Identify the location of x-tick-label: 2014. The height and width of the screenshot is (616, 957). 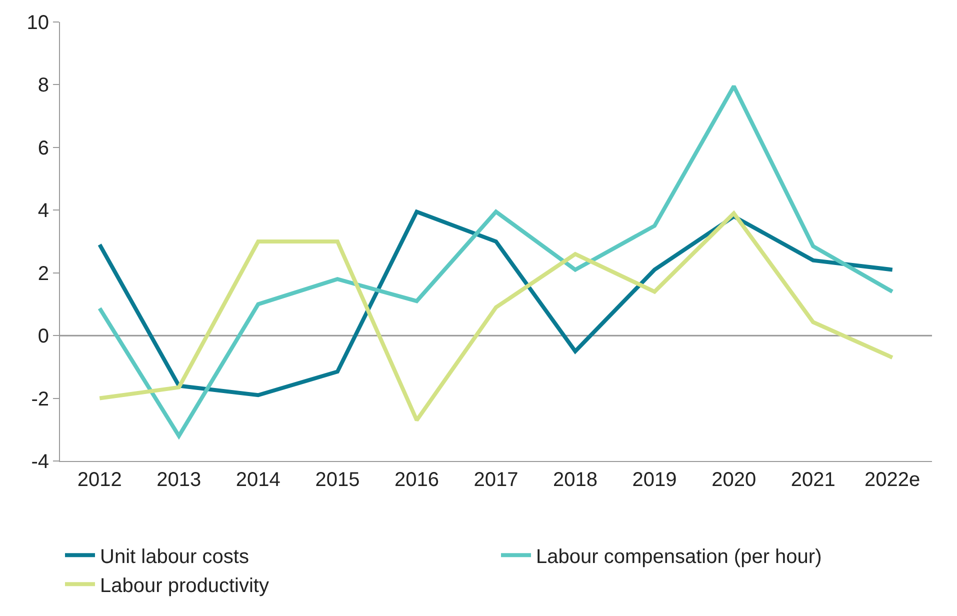
(258, 480).